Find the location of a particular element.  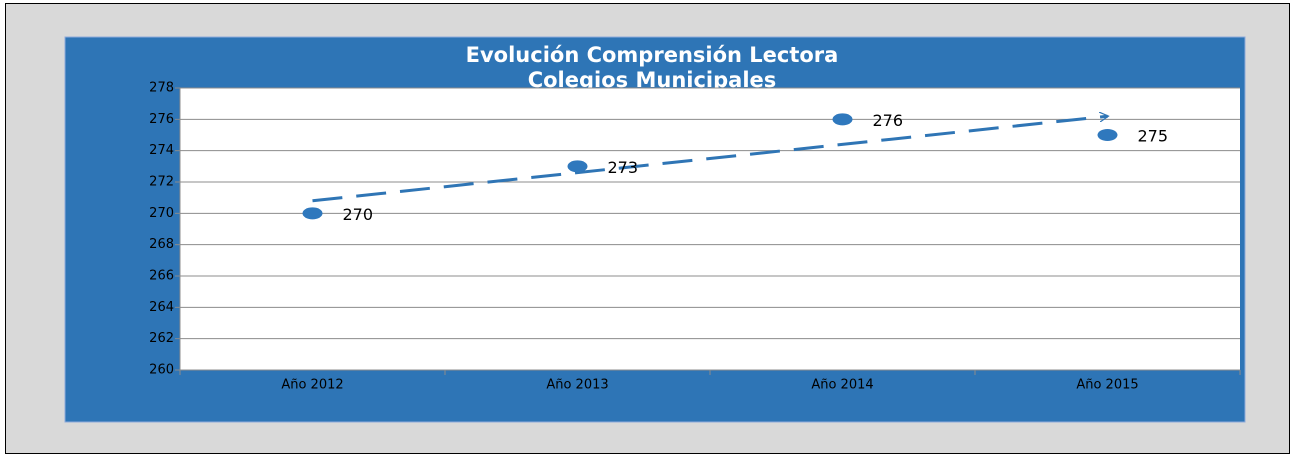

y-tick-label: 276 is located at coordinates (161, 119).